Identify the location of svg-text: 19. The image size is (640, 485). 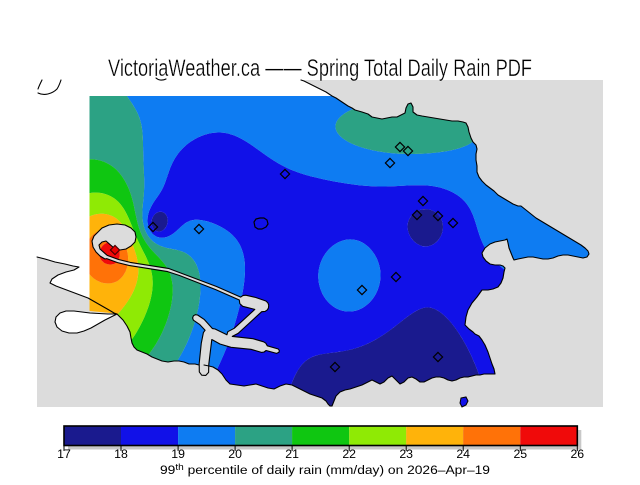
(178, 454).